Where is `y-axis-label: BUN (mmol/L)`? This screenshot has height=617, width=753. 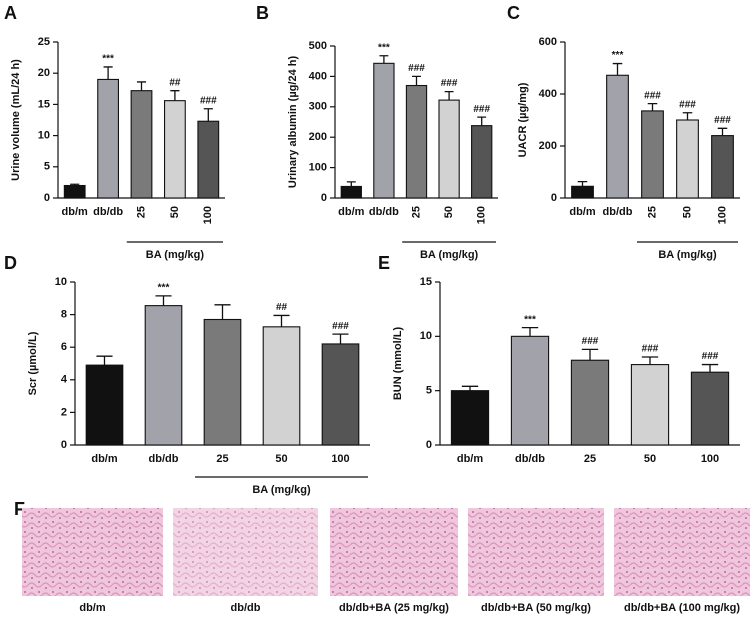 y-axis-label: BUN (mmol/L) is located at coordinates (398, 364).